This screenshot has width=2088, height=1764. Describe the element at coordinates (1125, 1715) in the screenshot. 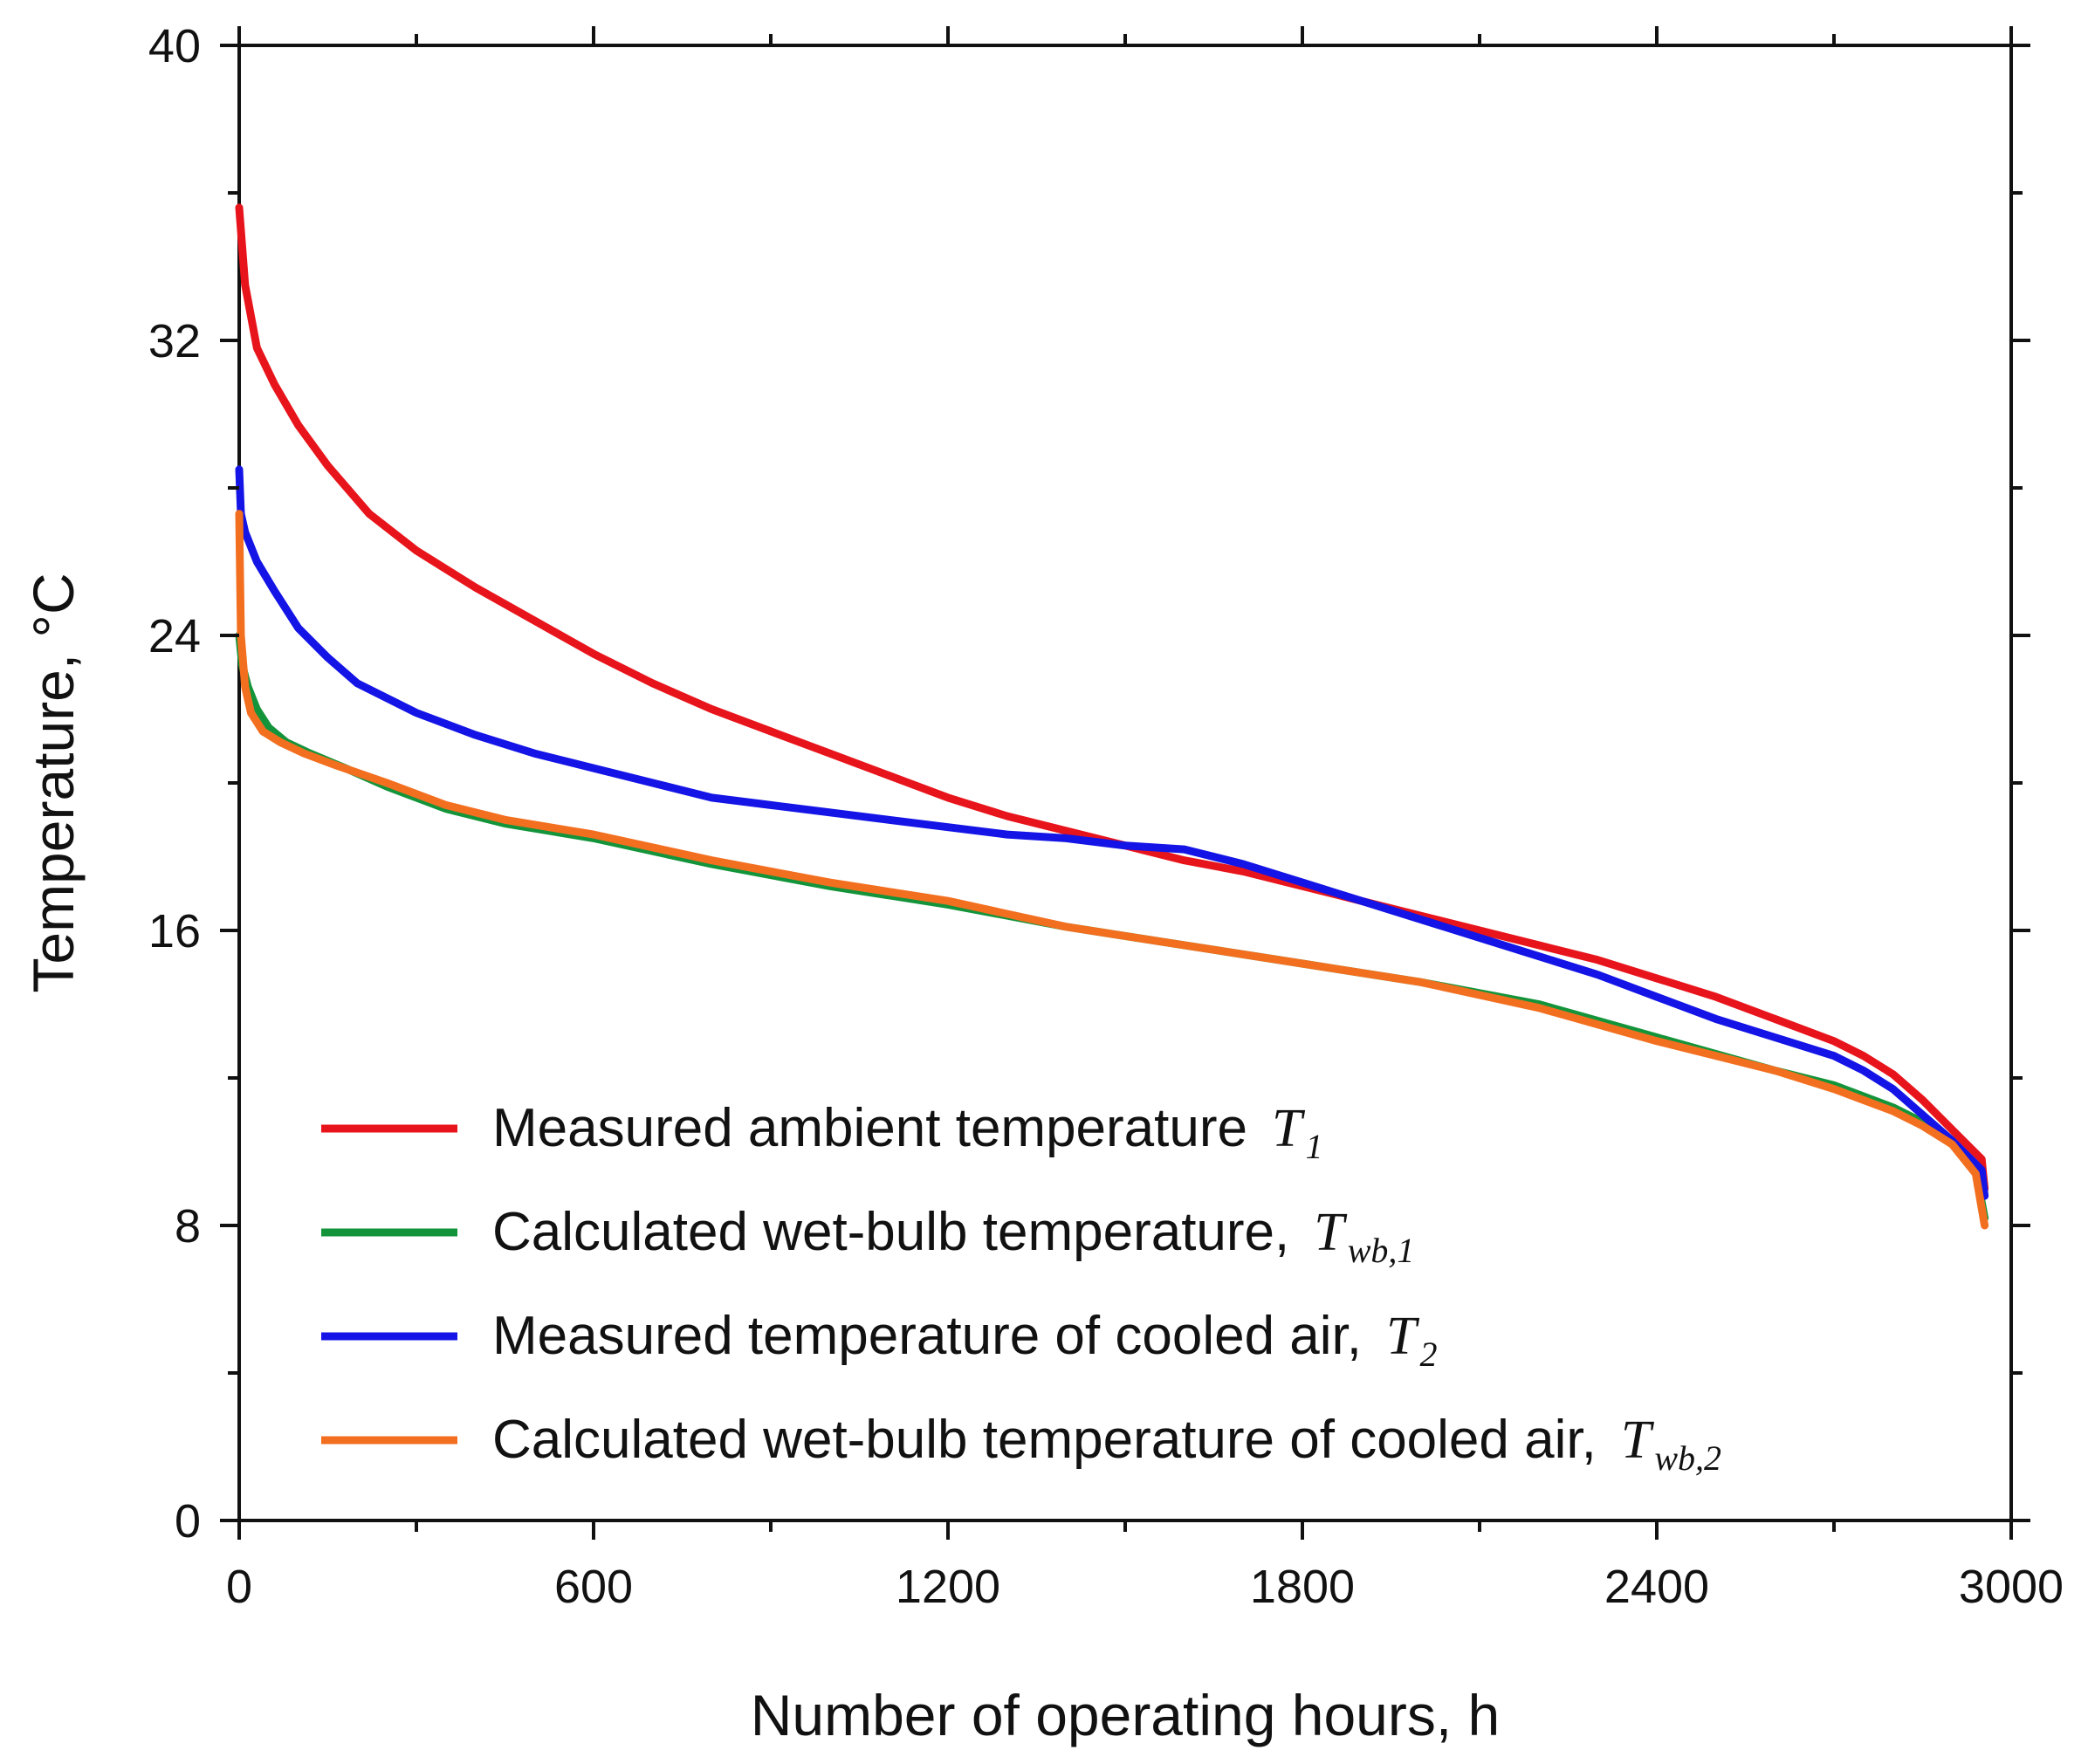

I see `x-axis-title: Number of operating hours, h` at that location.